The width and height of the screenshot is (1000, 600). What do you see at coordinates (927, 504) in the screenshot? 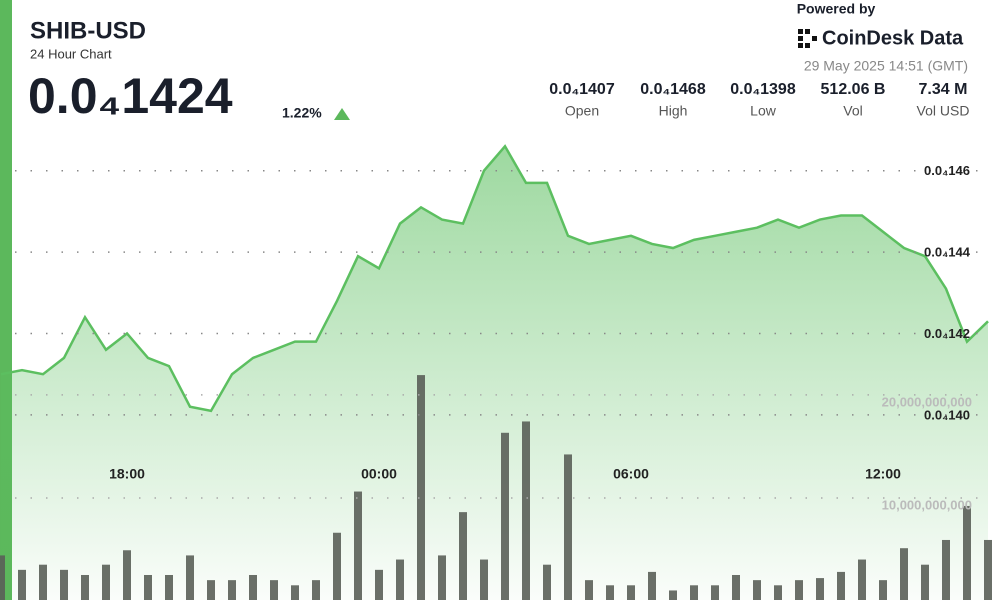
I see `y2-tick-label: 10,000,000,000` at bounding box center [927, 504].